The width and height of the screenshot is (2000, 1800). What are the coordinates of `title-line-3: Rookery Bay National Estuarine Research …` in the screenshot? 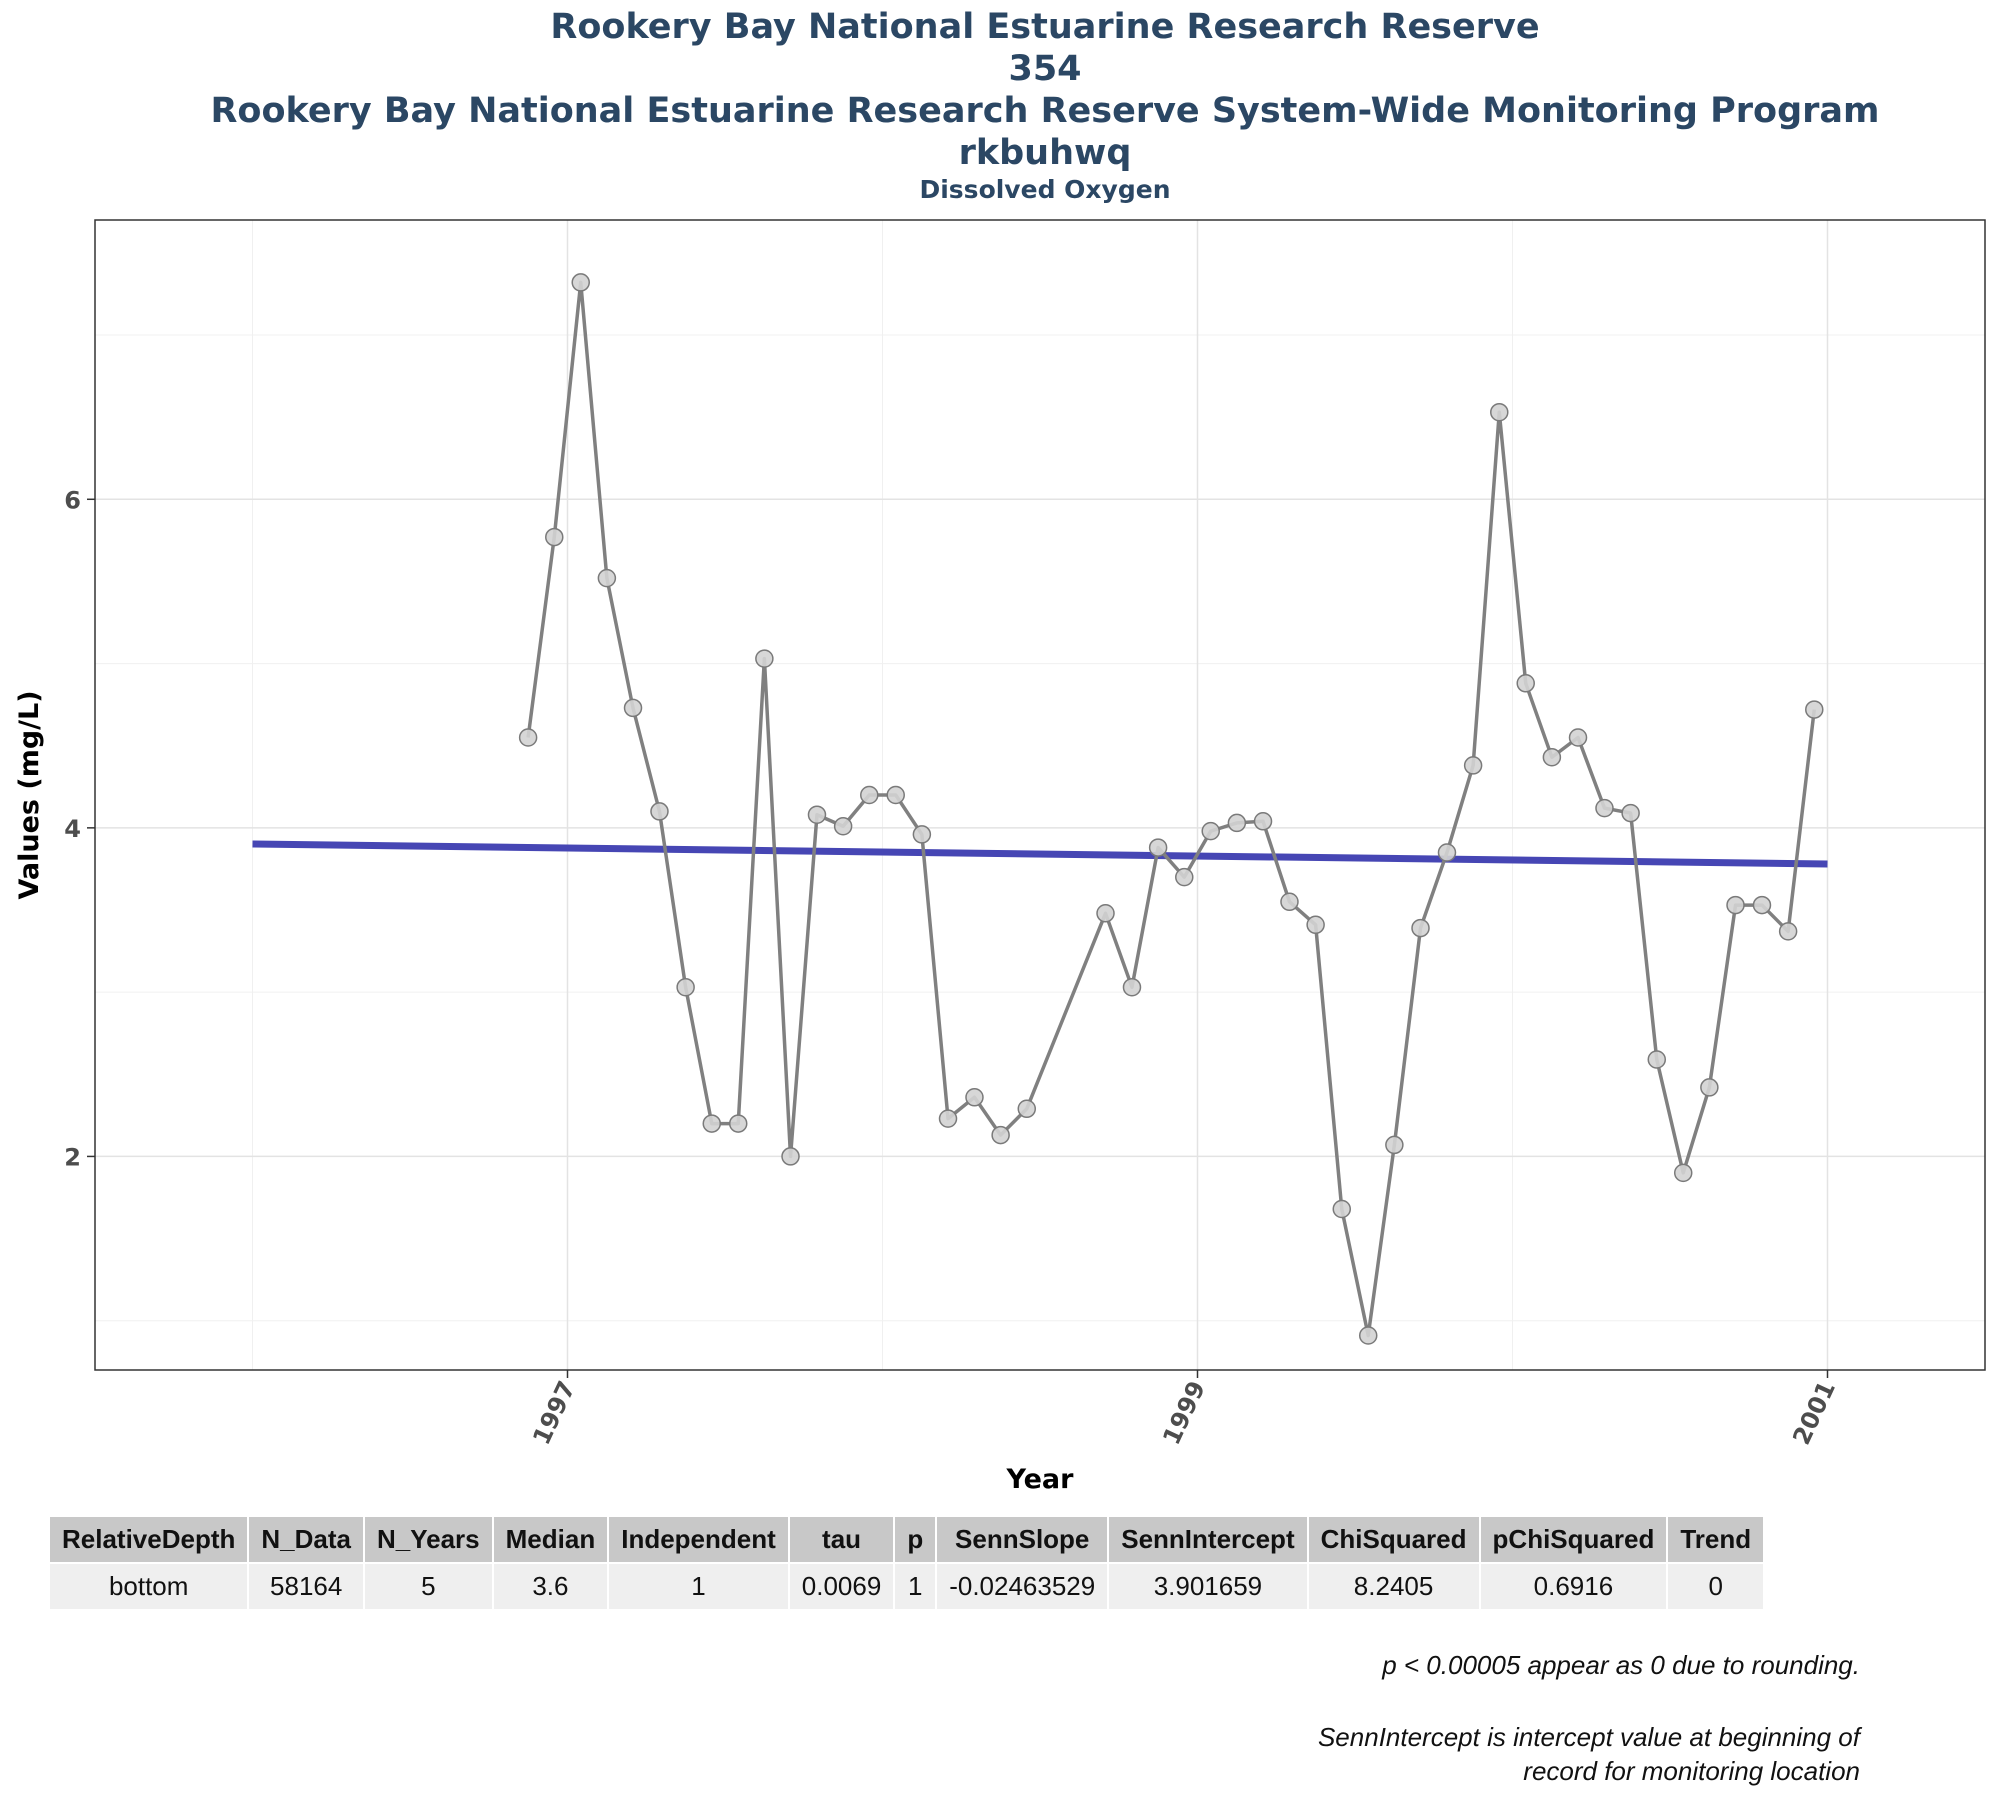 It's located at (1045, 111).